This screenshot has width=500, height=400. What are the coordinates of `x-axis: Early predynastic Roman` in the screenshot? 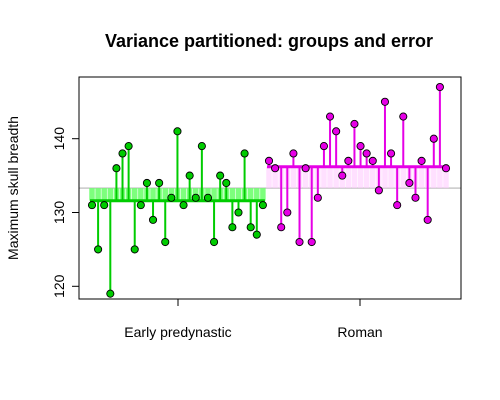 It's located at (253, 319).